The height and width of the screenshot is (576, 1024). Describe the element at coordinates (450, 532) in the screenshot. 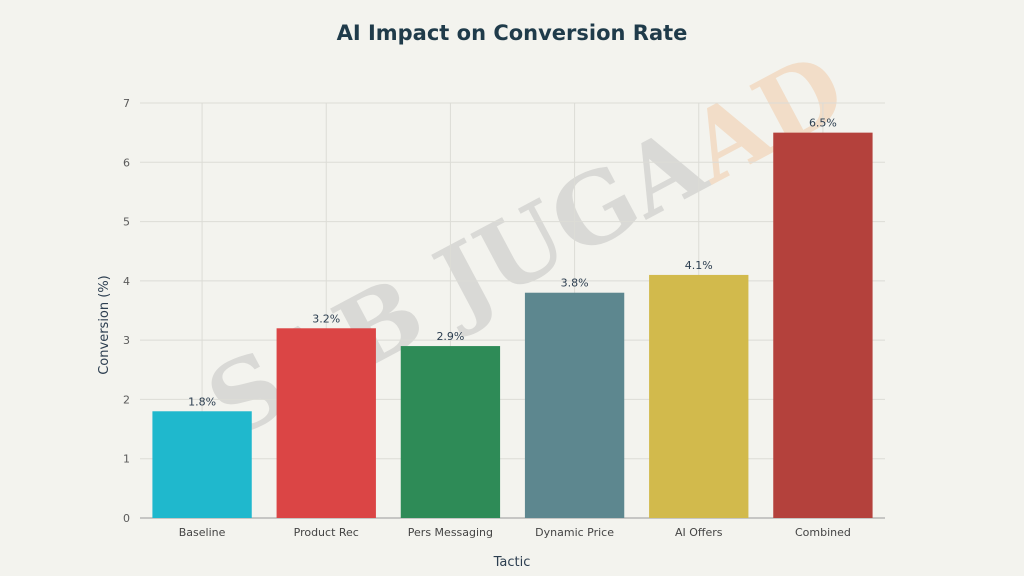

I see `category-label: Pers Messaging` at that location.